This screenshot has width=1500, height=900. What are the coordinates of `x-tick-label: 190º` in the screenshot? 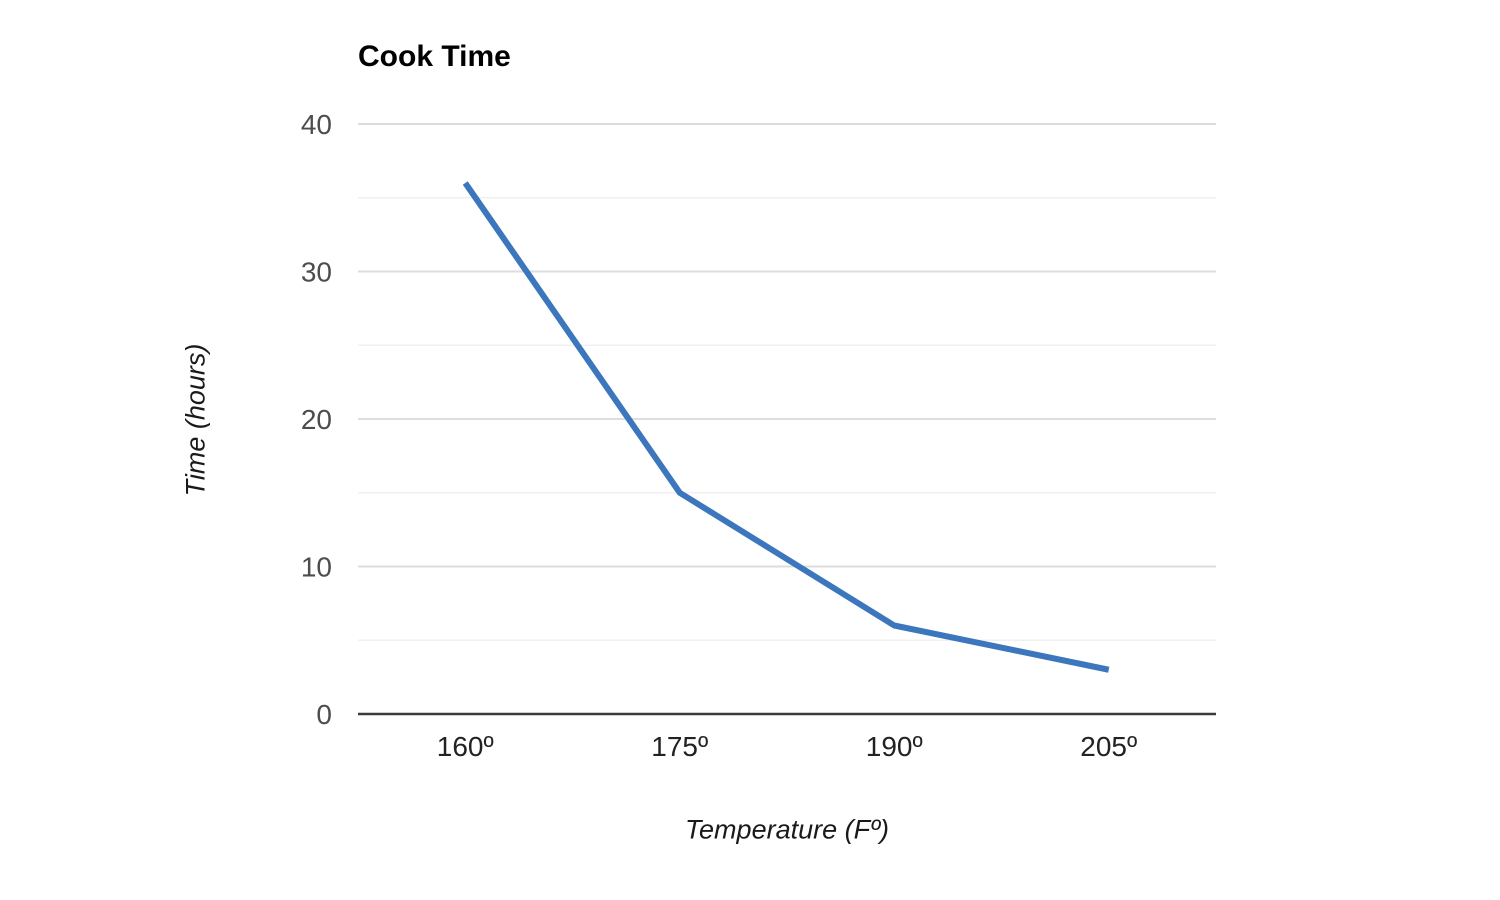 It's located at (894, 746).